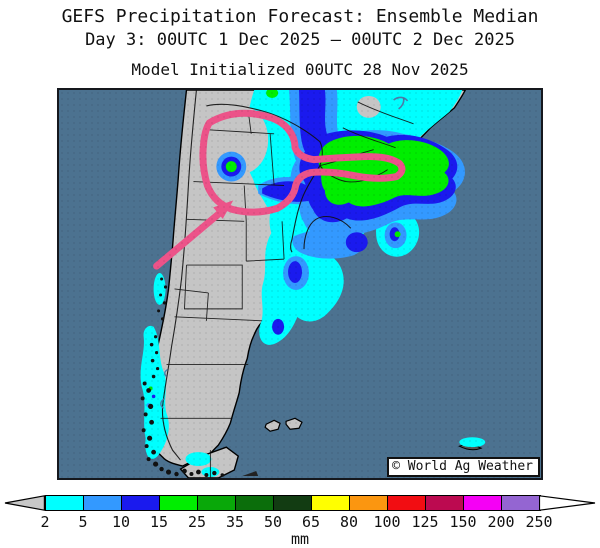  What do you see at coordinates (463, 522) in the screenshot?
I see `legend-tick-label: 150` at bounding box center [463, 522].